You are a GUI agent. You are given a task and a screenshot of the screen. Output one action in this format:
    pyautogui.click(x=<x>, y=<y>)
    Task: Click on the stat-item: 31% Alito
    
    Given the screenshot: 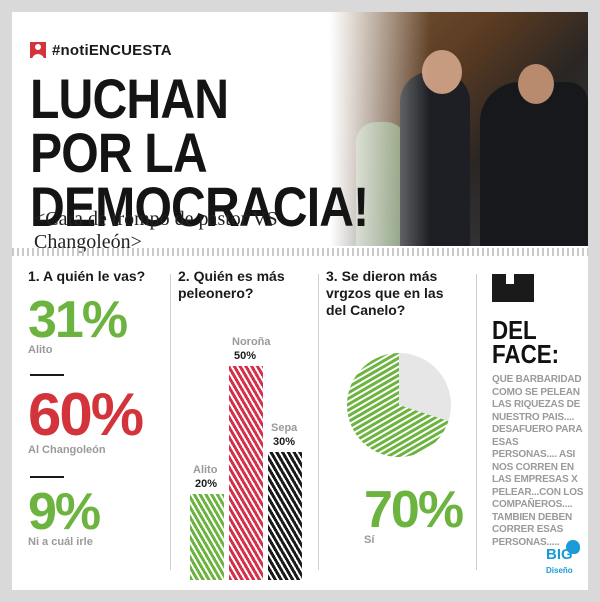 What is the action you would take?
    pyautogui.click(x=78, y=323)
    